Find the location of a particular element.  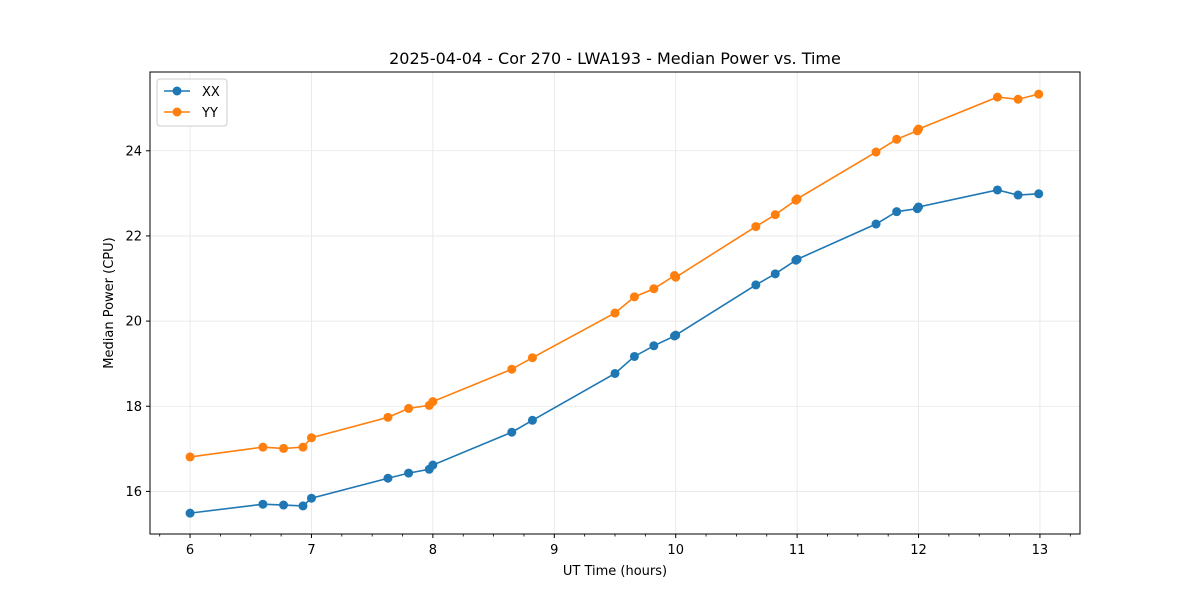

x-tick-label: 10 is located at coordinates (675, 550).